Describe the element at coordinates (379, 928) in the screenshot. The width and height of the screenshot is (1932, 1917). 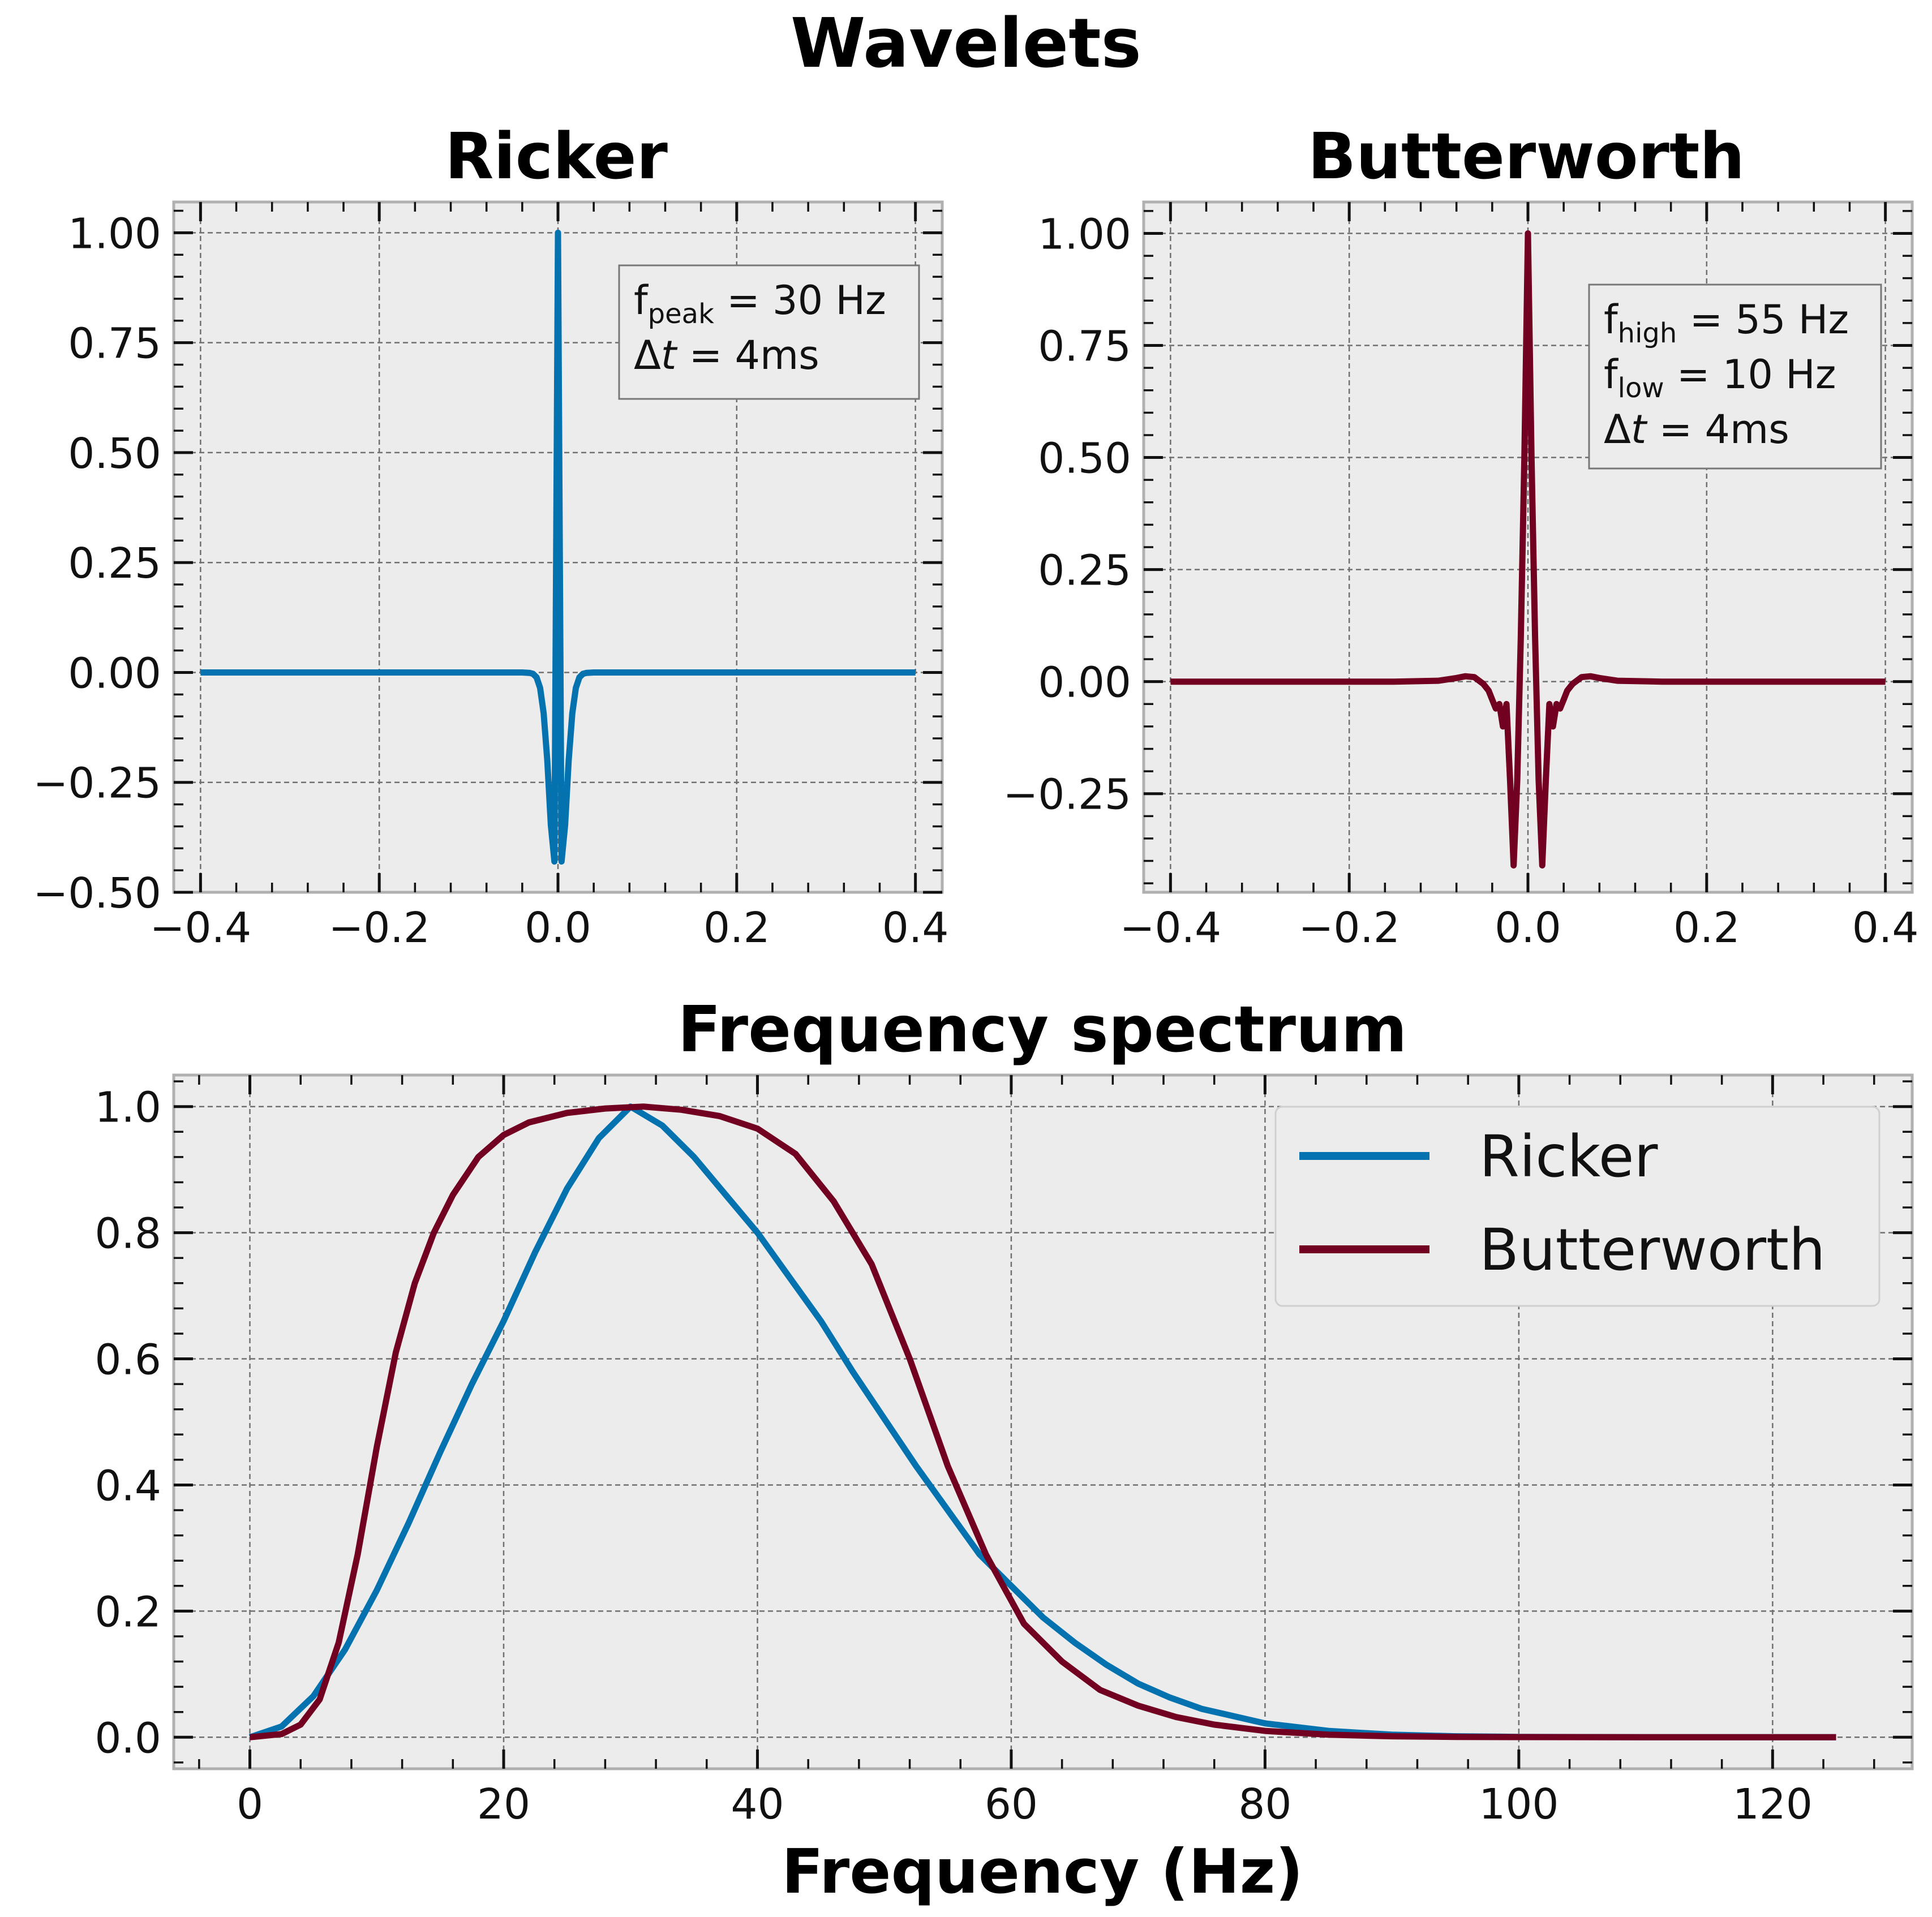
I see `ricker-x-tick-label: −0.2` at that location.